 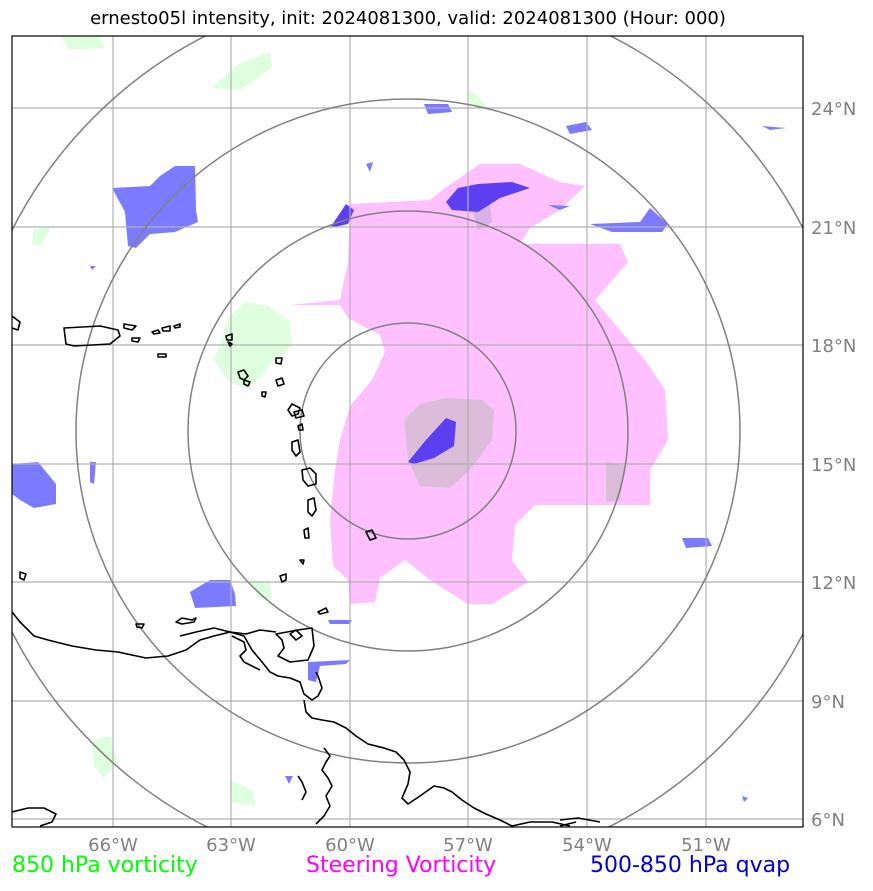 I want to click on lon-label: 63°W, so click(x=231, y=845).